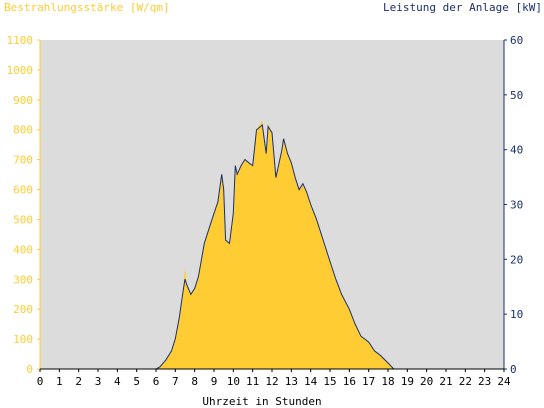 This screenshot has width=544, height=408. Describe the element at coordinates (23, 130) in the screenshot. I see `left-tick-label: 800` at that location.